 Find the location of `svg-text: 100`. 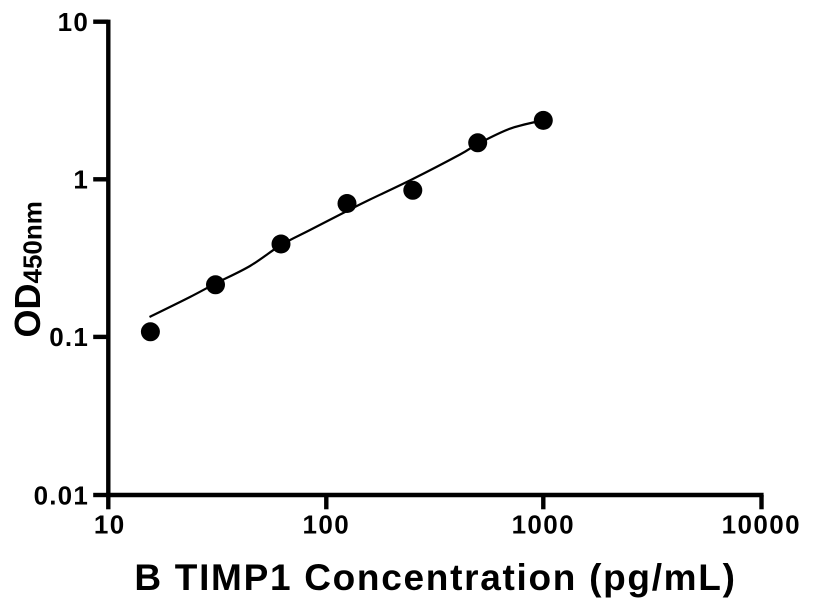

svg-text: 100 is located at coordinates (327, 525).